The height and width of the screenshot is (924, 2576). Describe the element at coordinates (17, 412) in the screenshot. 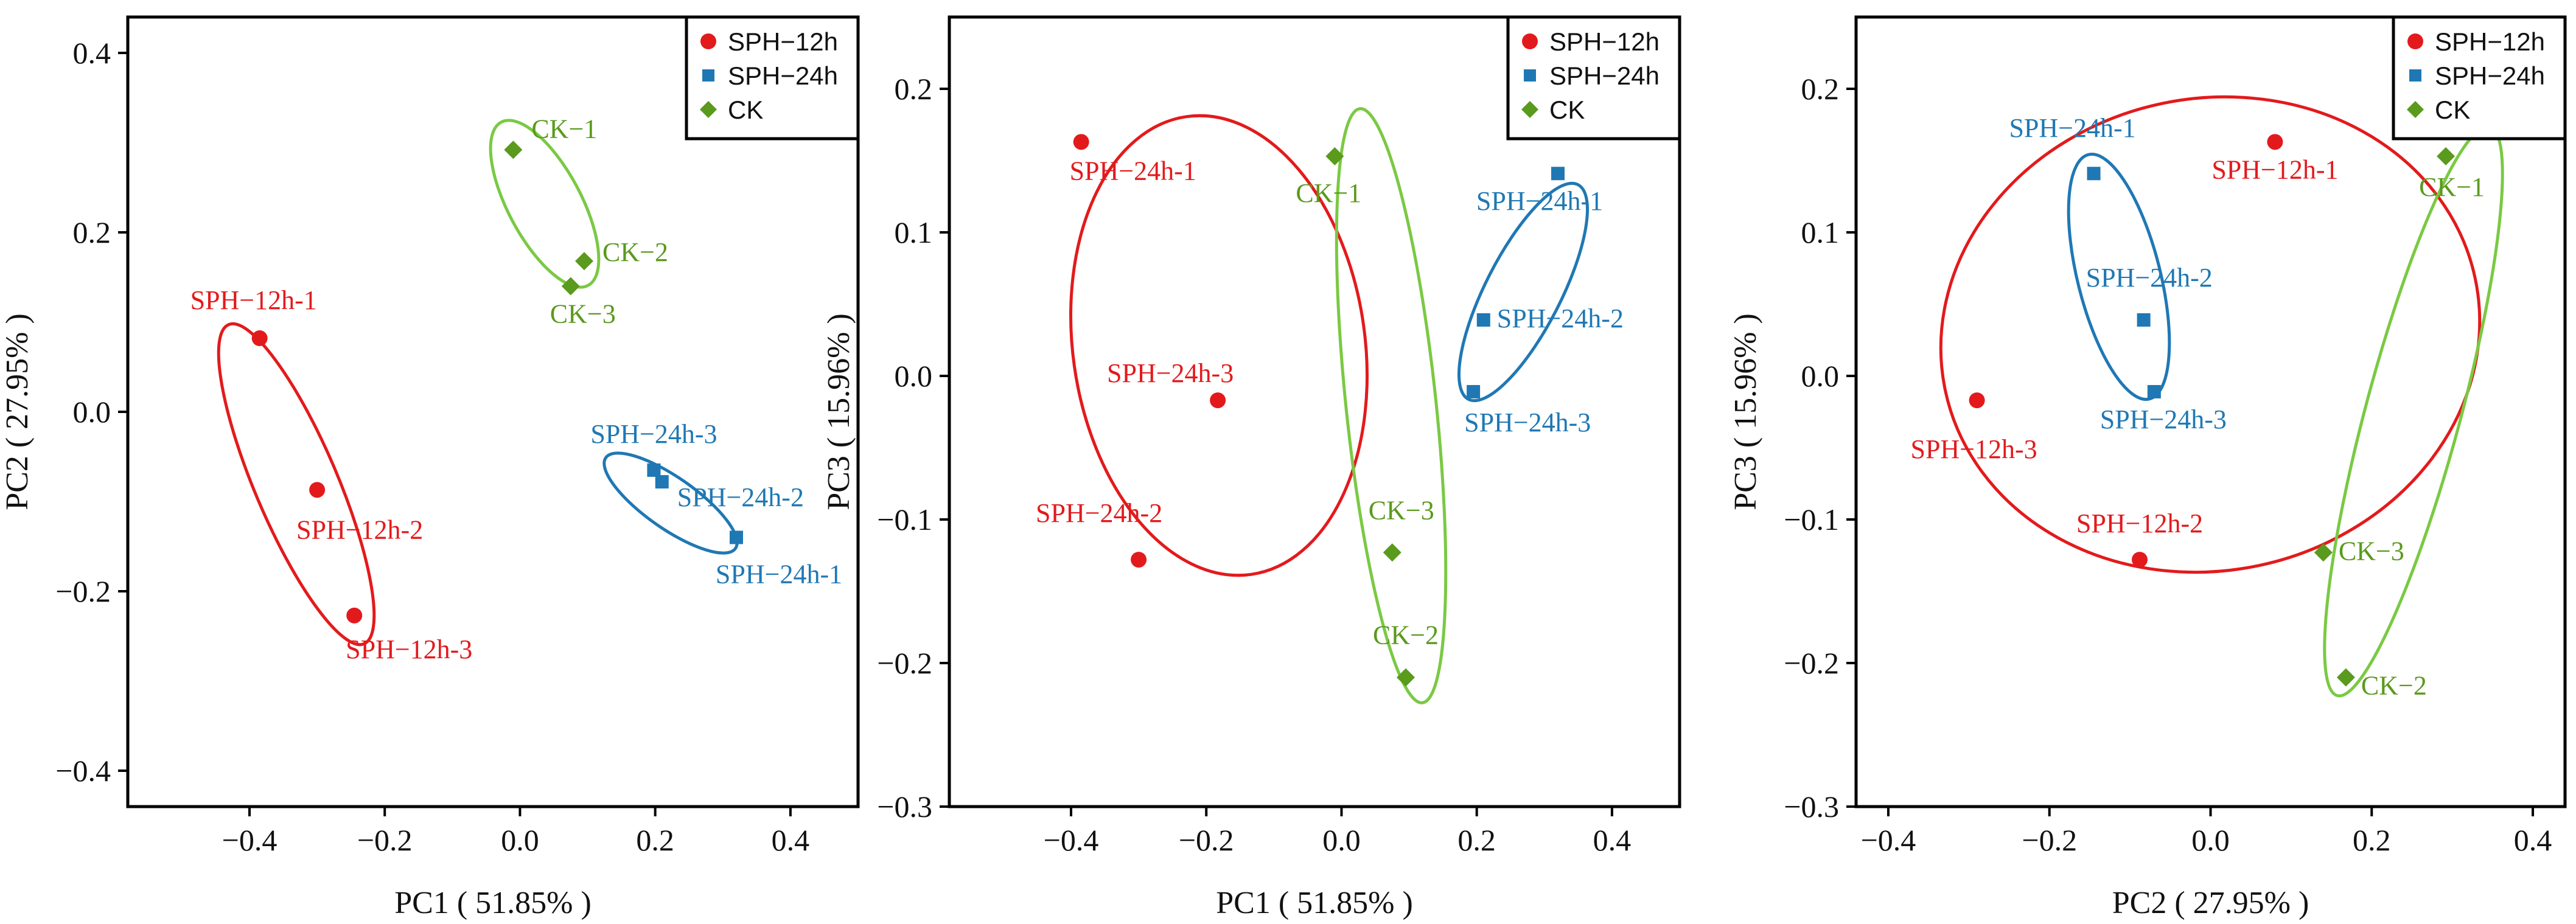

I see `y-axis-label: PC2 ( 27.95% )` at that location.